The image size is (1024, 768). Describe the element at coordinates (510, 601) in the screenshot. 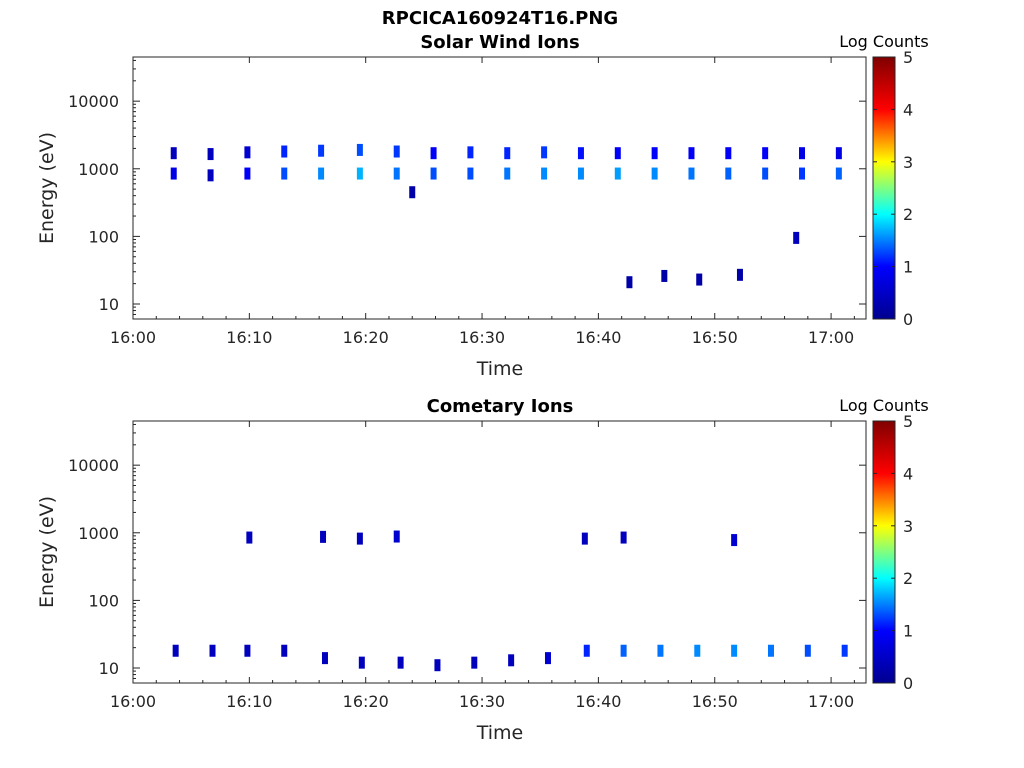

I see `heatmap-cells-cometary` at that location.